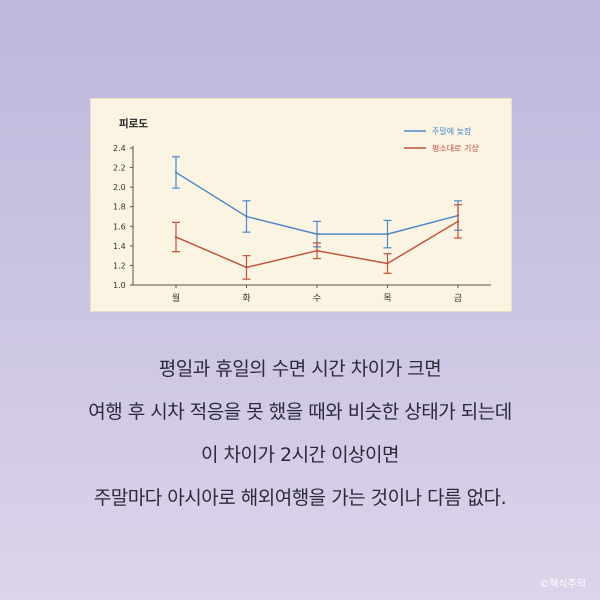 Image resolution: width=600 pixels, height=600 pixels. Describe the element at coordinates (119, 207) in the screenshot. I see `y-tick-label: 1.8` at that location.